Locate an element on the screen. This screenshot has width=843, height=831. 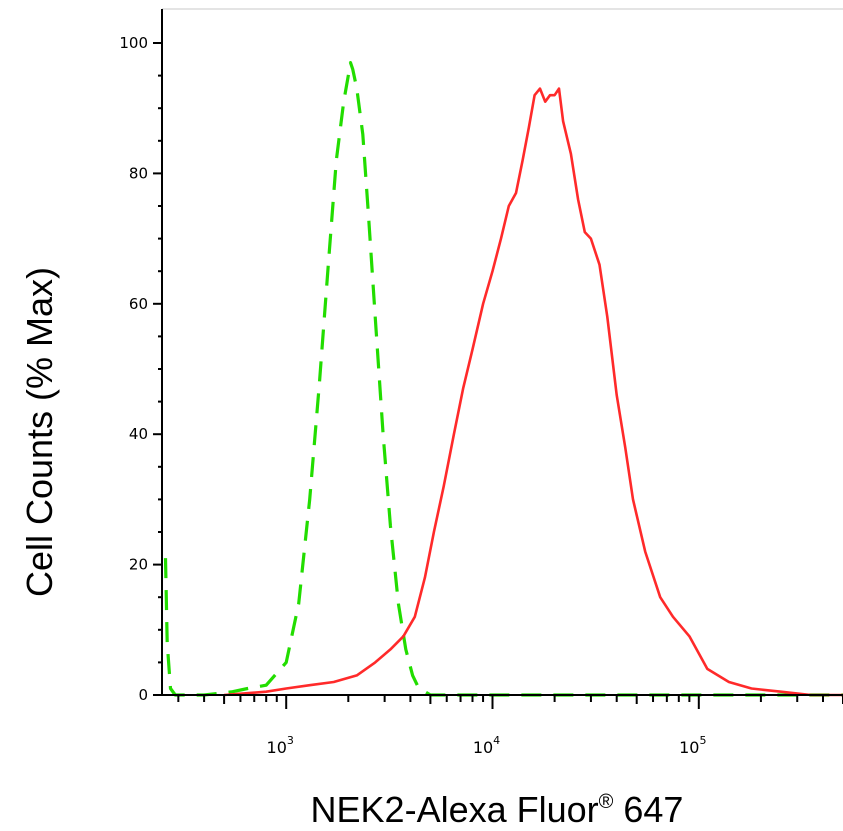
y-tick-labels: 0 20 40 60 80 100 is located at coordinates (133, 369).